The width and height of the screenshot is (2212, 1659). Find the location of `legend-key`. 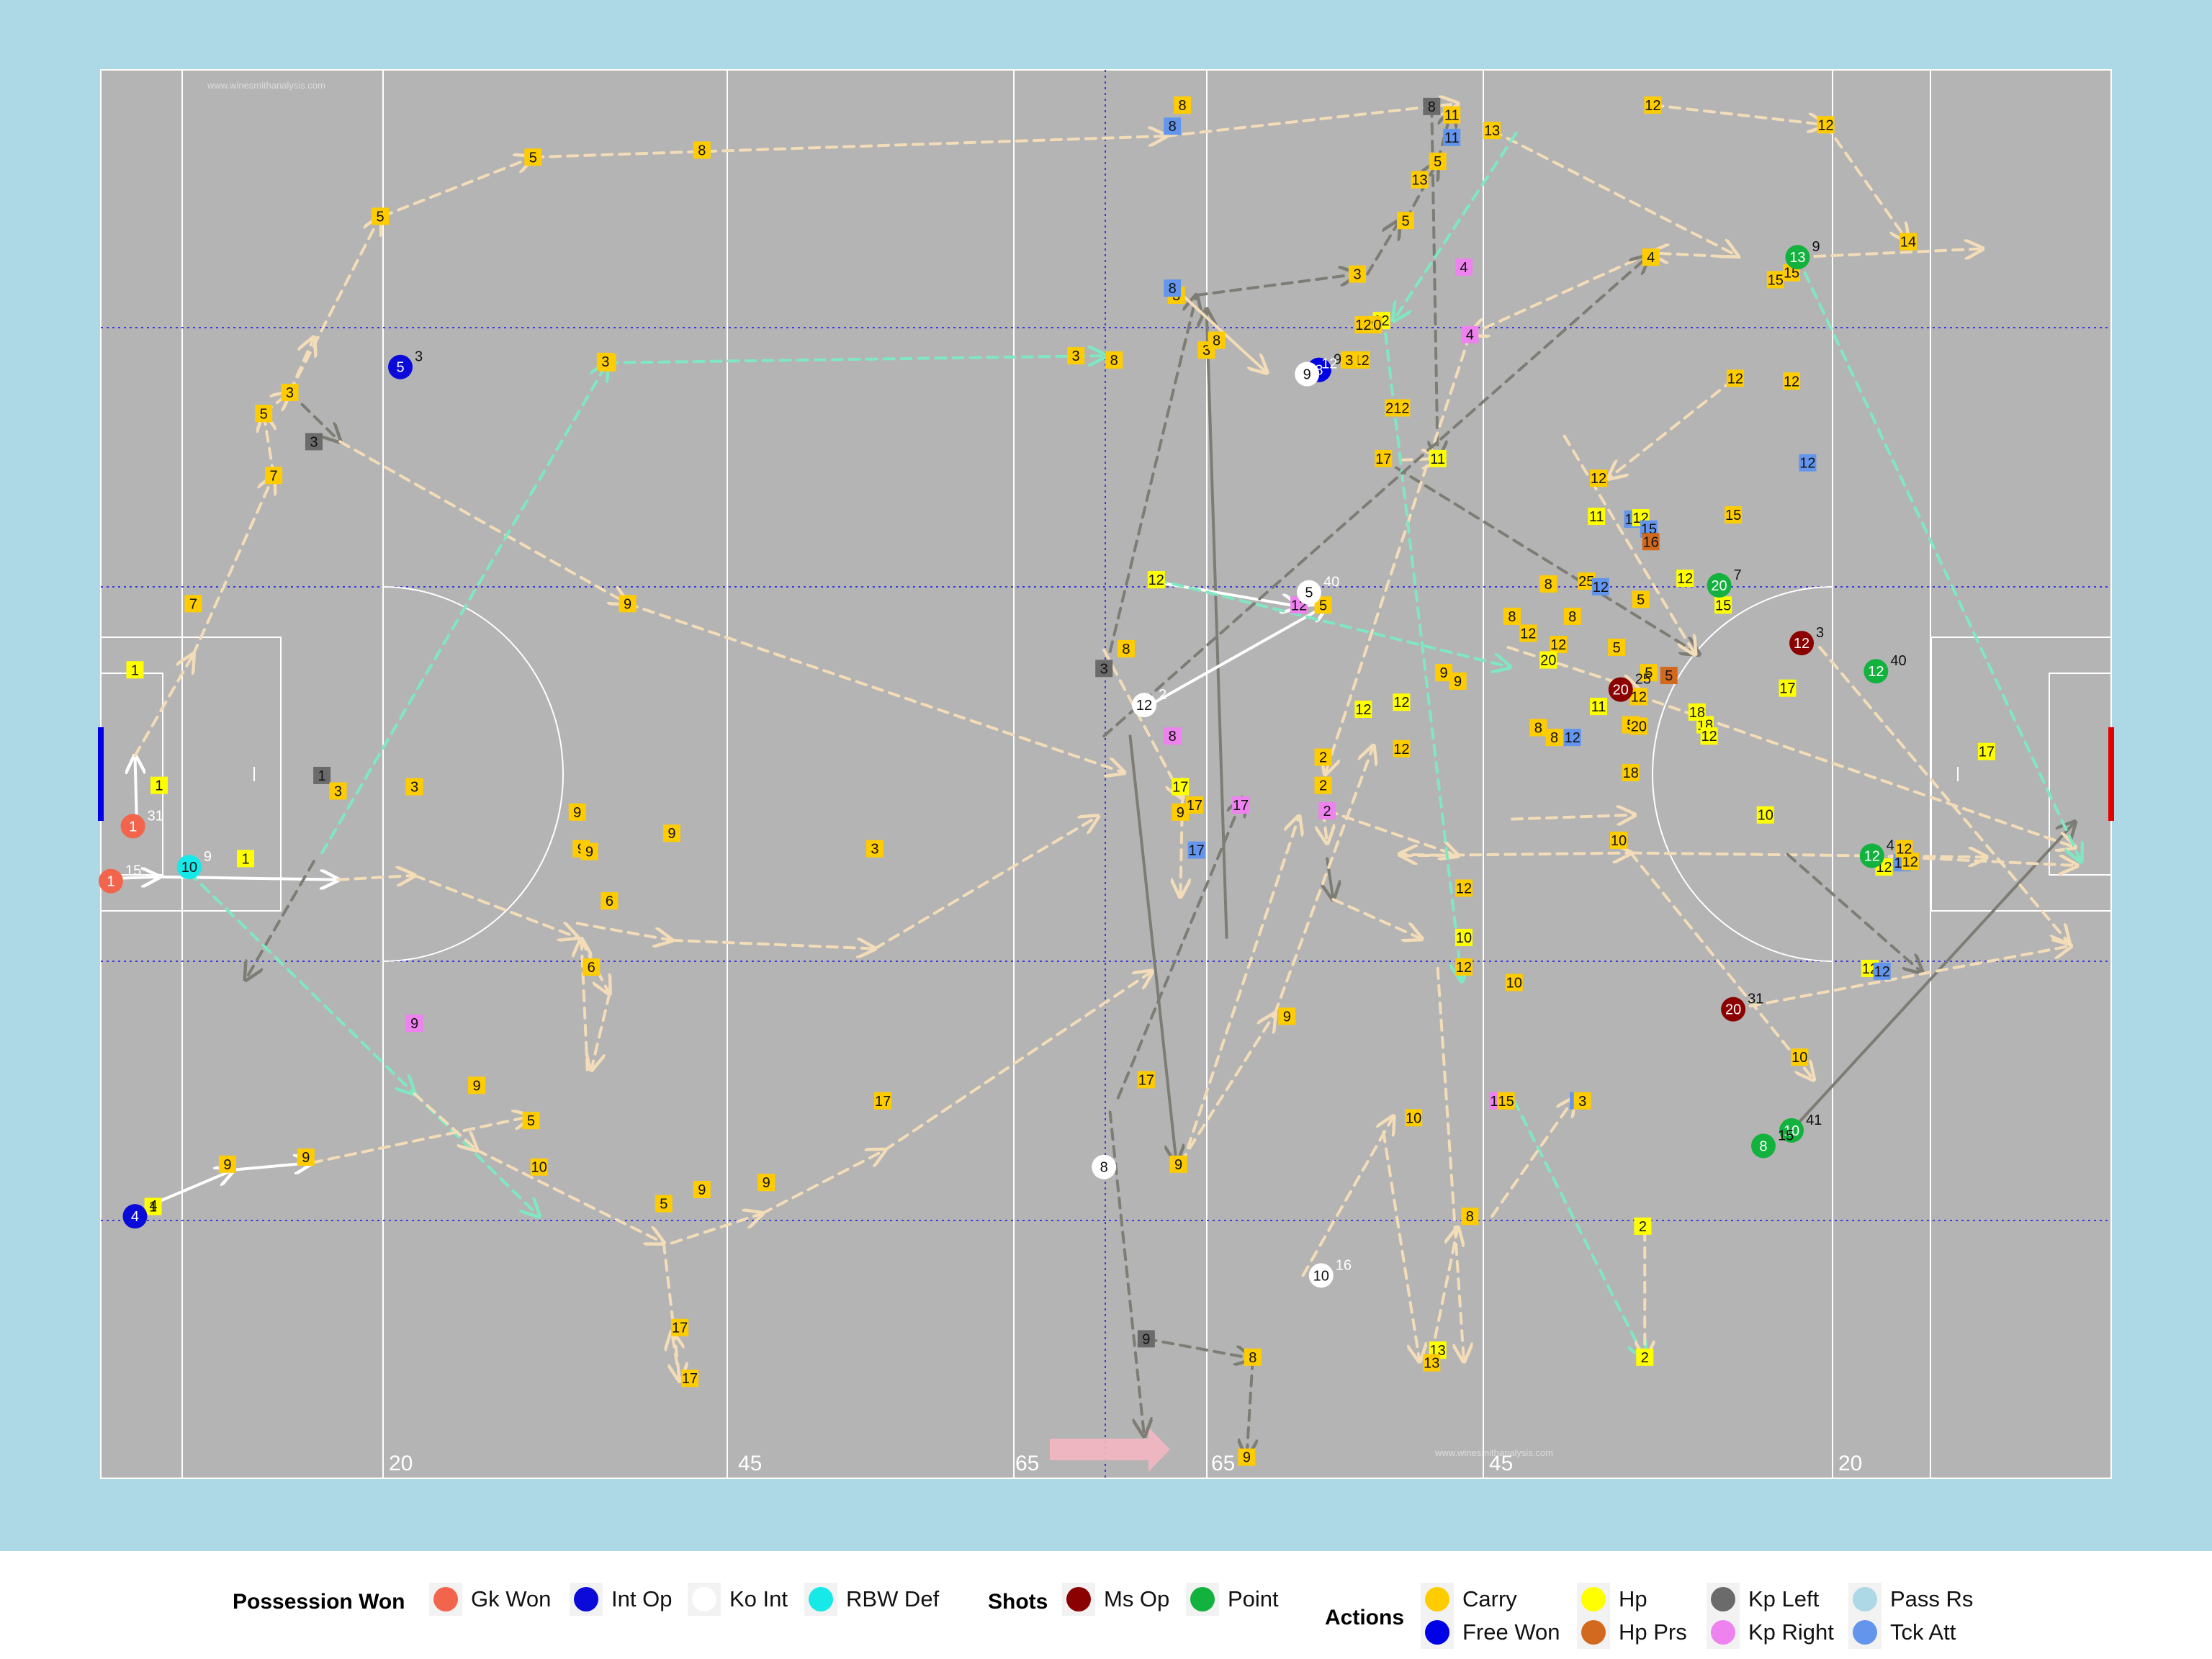

legend-key is located at coordinates (704, 1600).